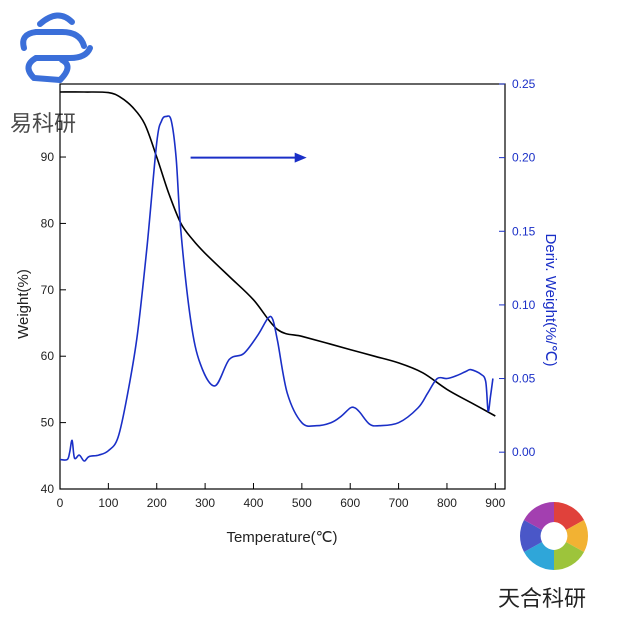 This screenshot has height=618, width=618. Describe the element at coordinates (48, 423) in the screenshot. I see `y-left-tick-label: 50` at that location.